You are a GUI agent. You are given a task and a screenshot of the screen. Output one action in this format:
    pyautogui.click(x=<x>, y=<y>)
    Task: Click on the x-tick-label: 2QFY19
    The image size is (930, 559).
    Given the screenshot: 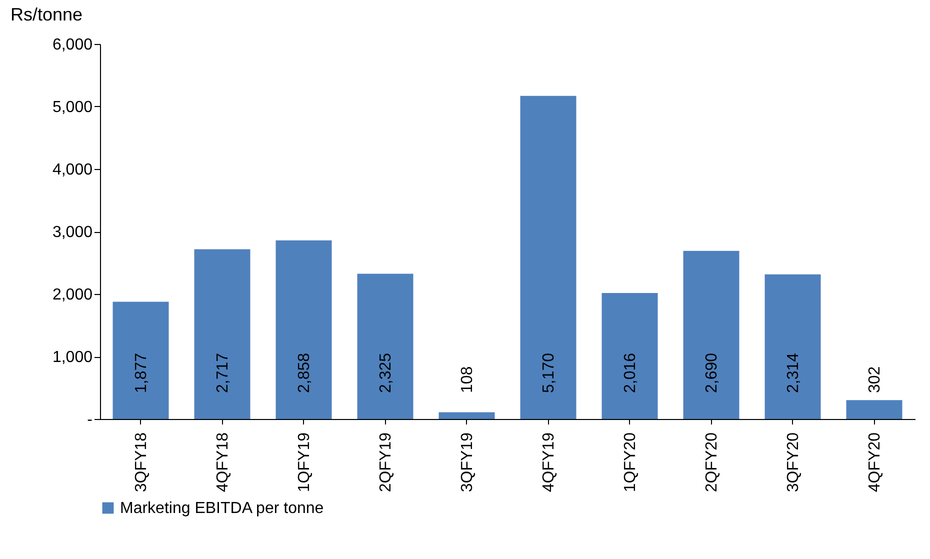 What is the action you would take?
    pyautogui.click(x=385, y=462)
    